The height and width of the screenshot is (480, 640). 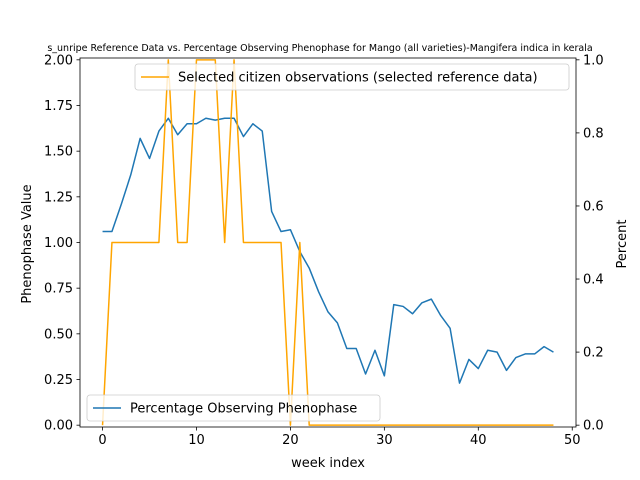 I want to click on y-right-tick-label: 0.8, so click(x=593, y=133).